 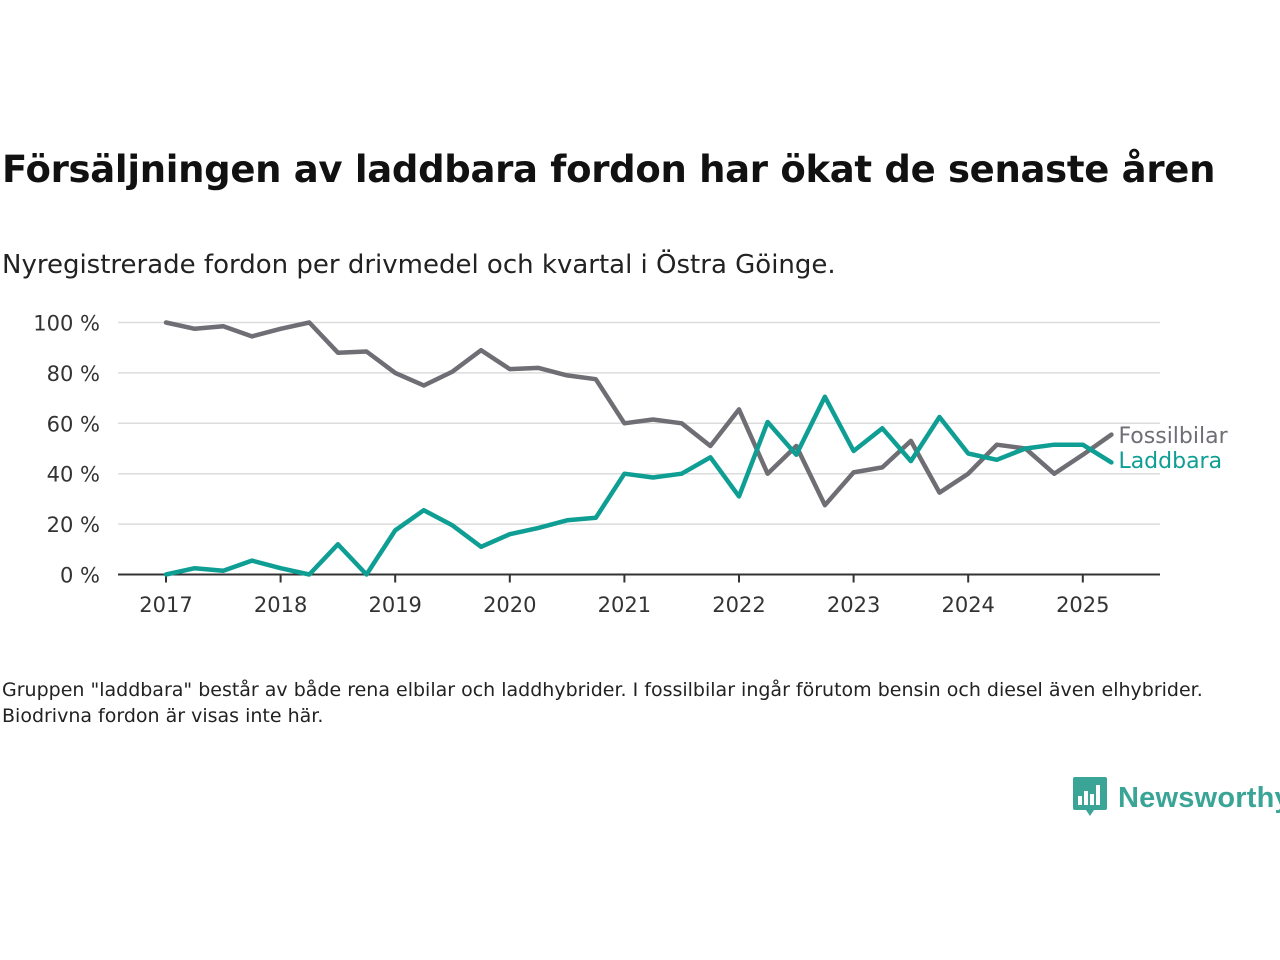 I want to click on x-axis: 2017 2018 2019 2020 2021 2022 2023 2024 2025, so click(x=639, y=595).